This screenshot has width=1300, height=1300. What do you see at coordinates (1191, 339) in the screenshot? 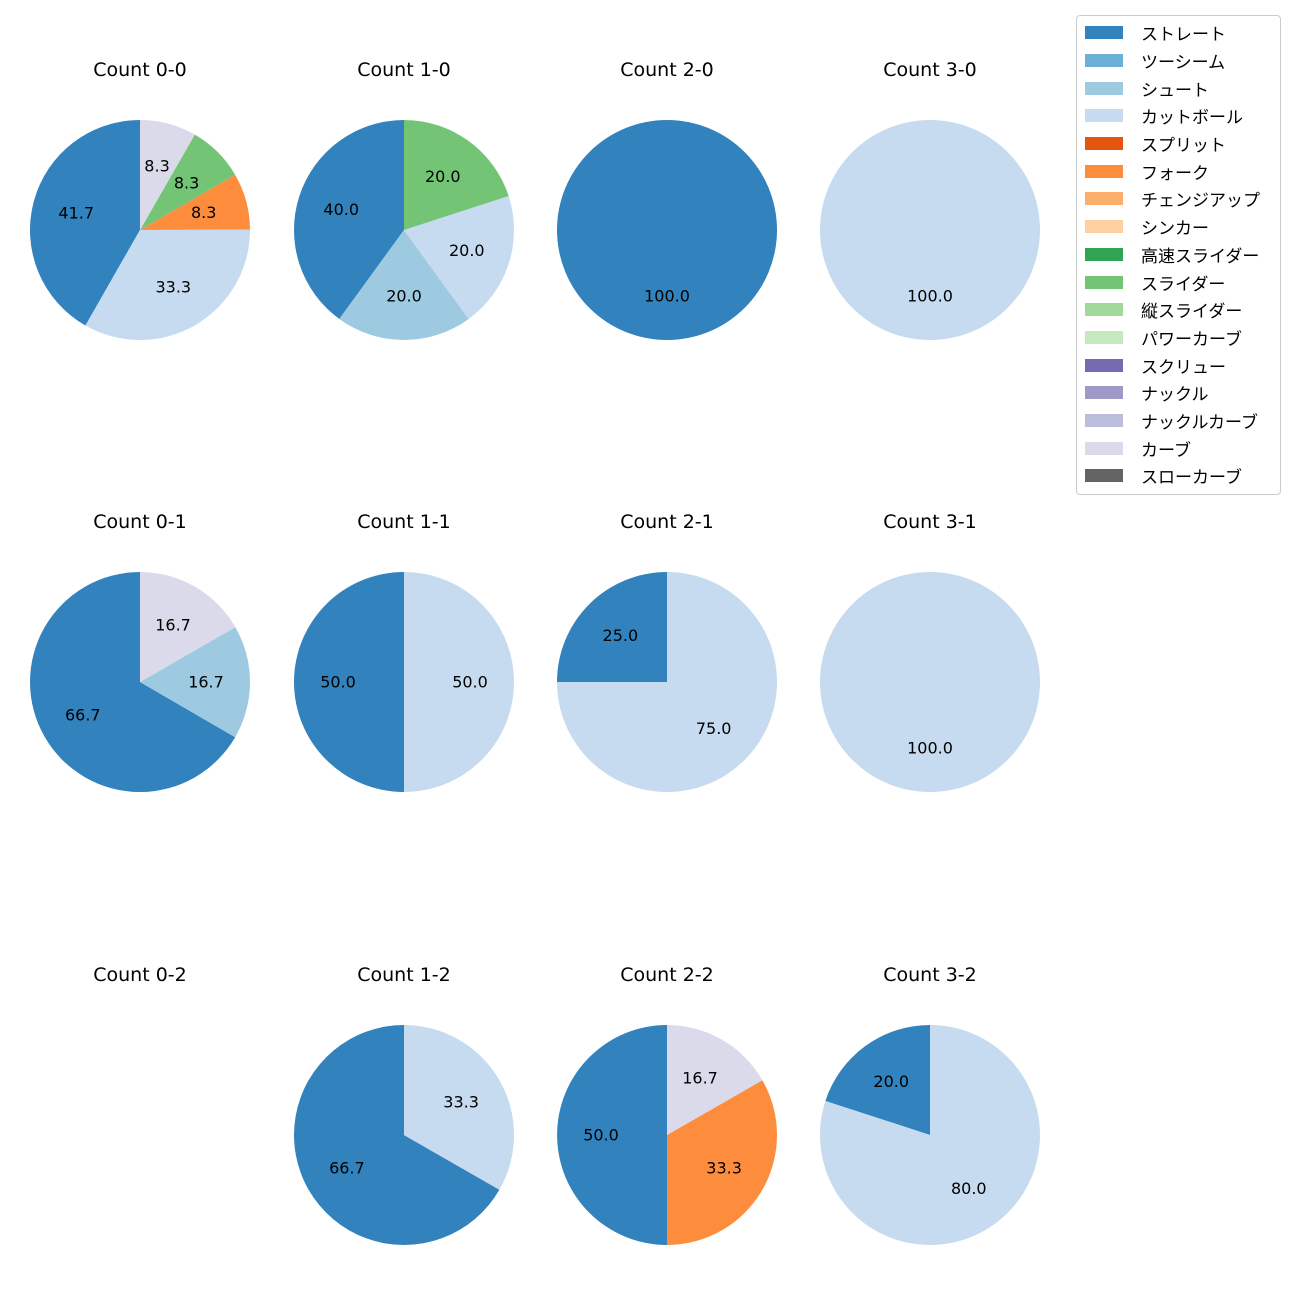
I see `legend-label: パワーカーブ` at bounding box center [1191, 339].